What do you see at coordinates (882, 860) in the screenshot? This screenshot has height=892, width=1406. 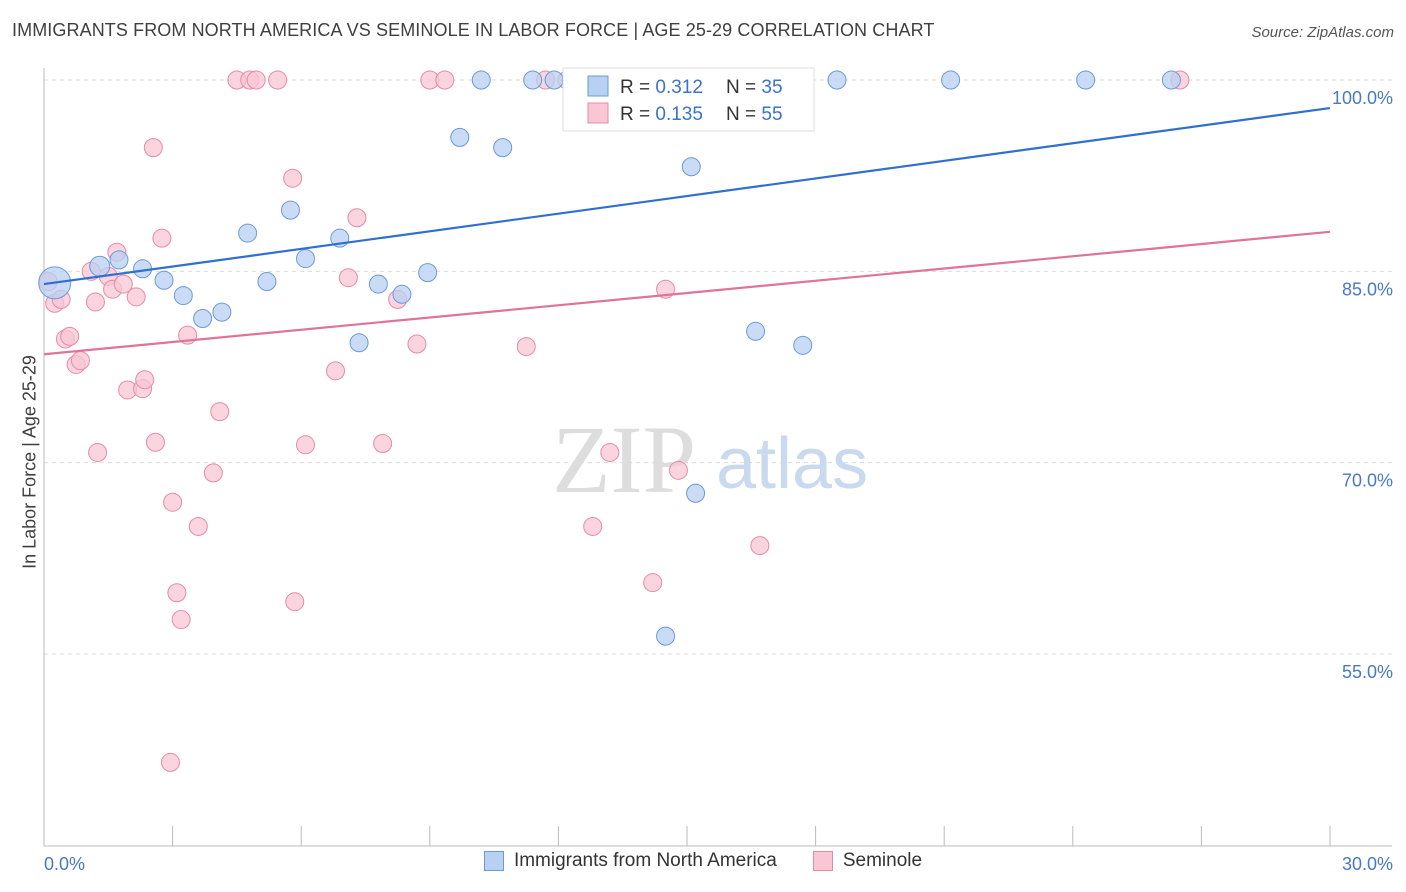 I see `legend-label: Seminole` at bounding box center [882, 860].